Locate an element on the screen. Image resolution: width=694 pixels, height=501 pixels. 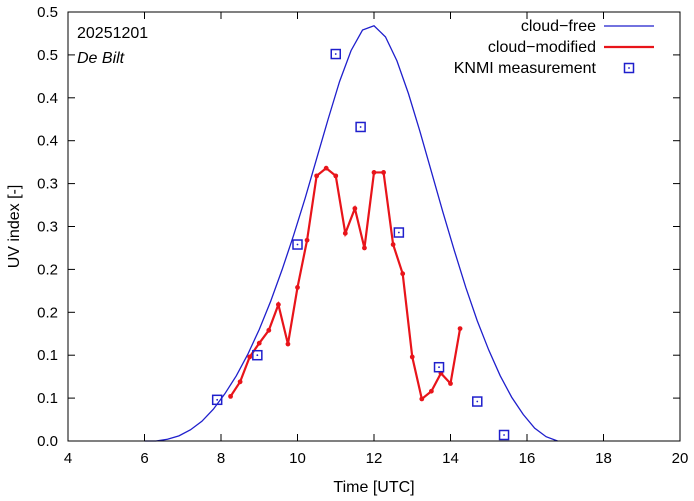
date-annotation: 20251201 is located at coordinates (112, 33).